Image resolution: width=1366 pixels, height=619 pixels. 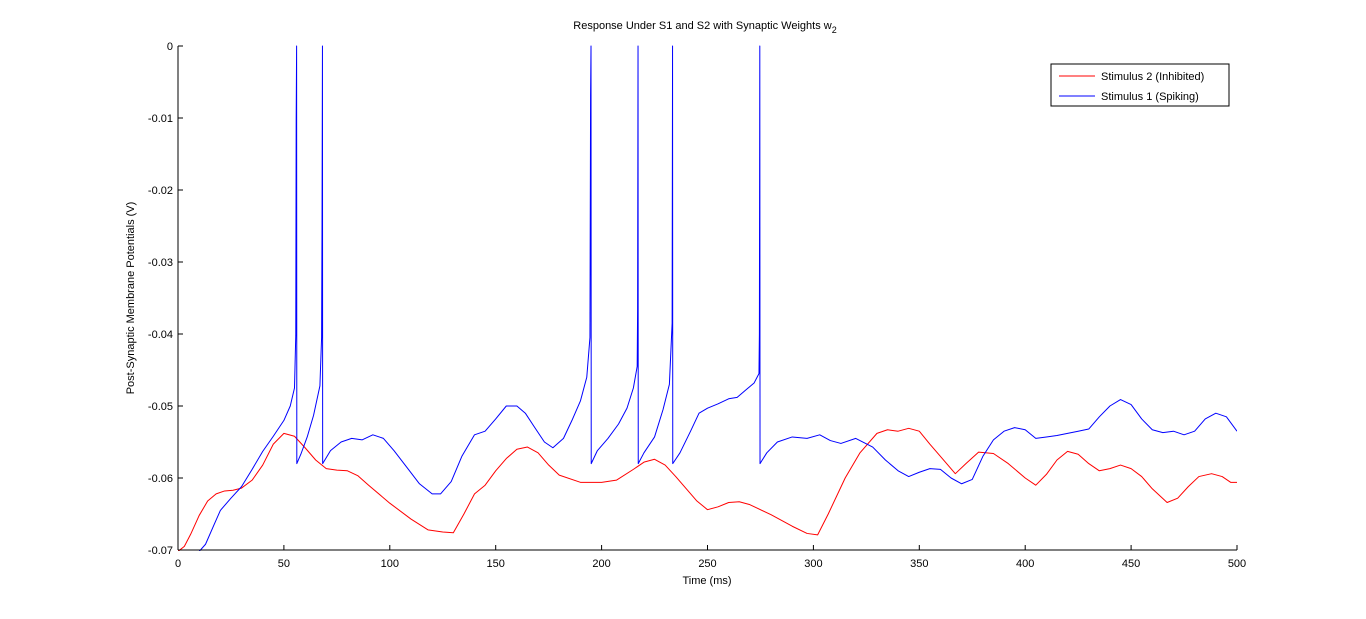 What do you see at coordinates (390, 564) in the screenshot?
I see `x-tick-label: 100` at bounding box center [390, 564].